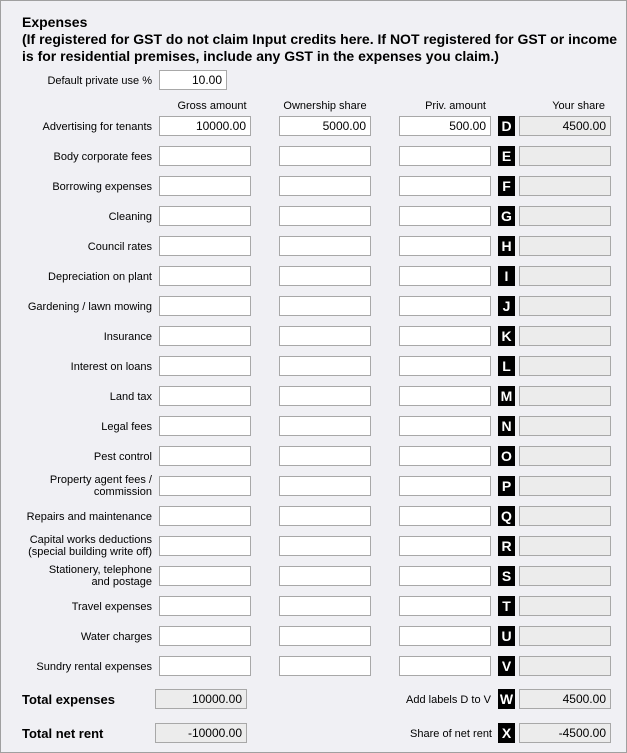 The width and height of the screenshot is (627, 753). What do you see at coordinates (506, 733) in the screenshot?
I see `label-x-badge: X` at bounding box center [506, 733].